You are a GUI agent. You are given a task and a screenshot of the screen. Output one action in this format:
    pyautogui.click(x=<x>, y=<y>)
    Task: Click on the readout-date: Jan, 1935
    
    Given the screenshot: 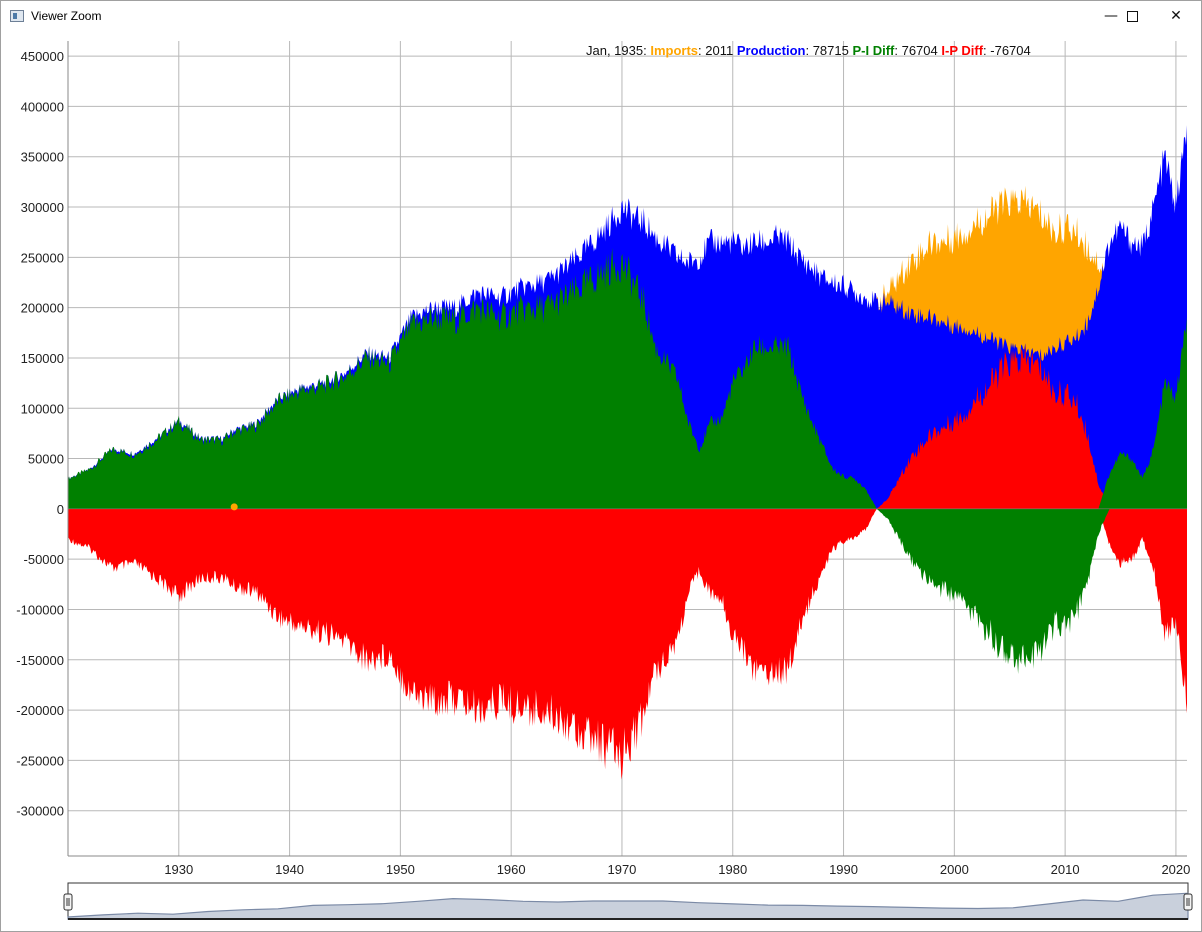 What is the action you would take?
    pyautogui.click(x=615, y=50)
    